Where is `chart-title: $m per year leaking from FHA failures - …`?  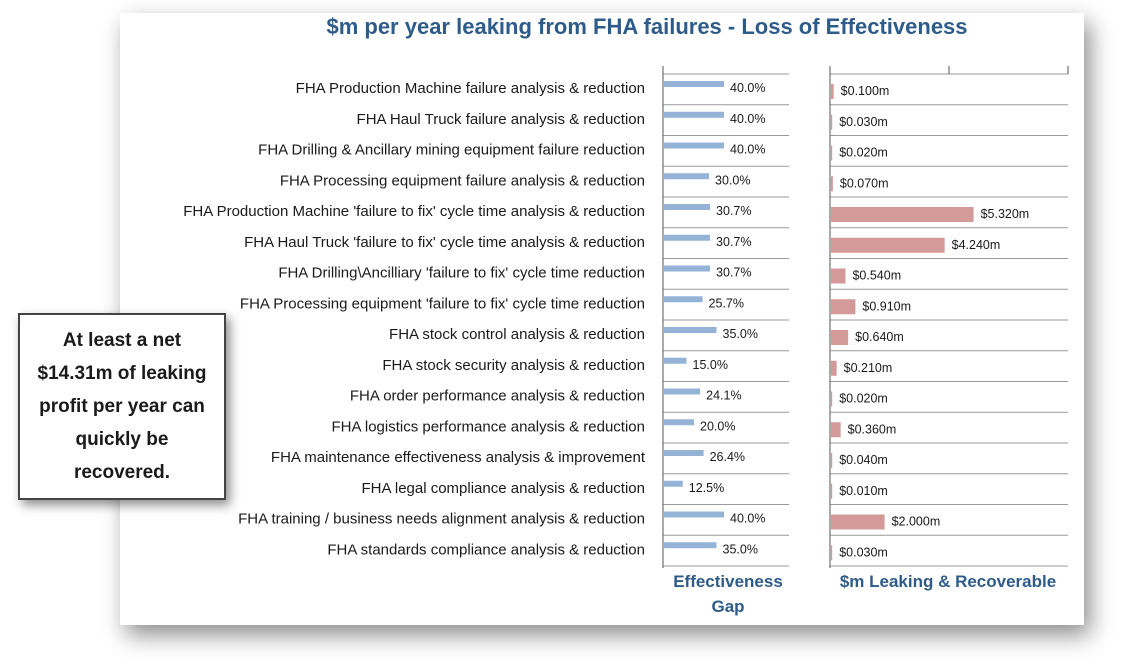 chart-title: $m per year leaking from FHA failures - … is located at coordinates (647, 26).